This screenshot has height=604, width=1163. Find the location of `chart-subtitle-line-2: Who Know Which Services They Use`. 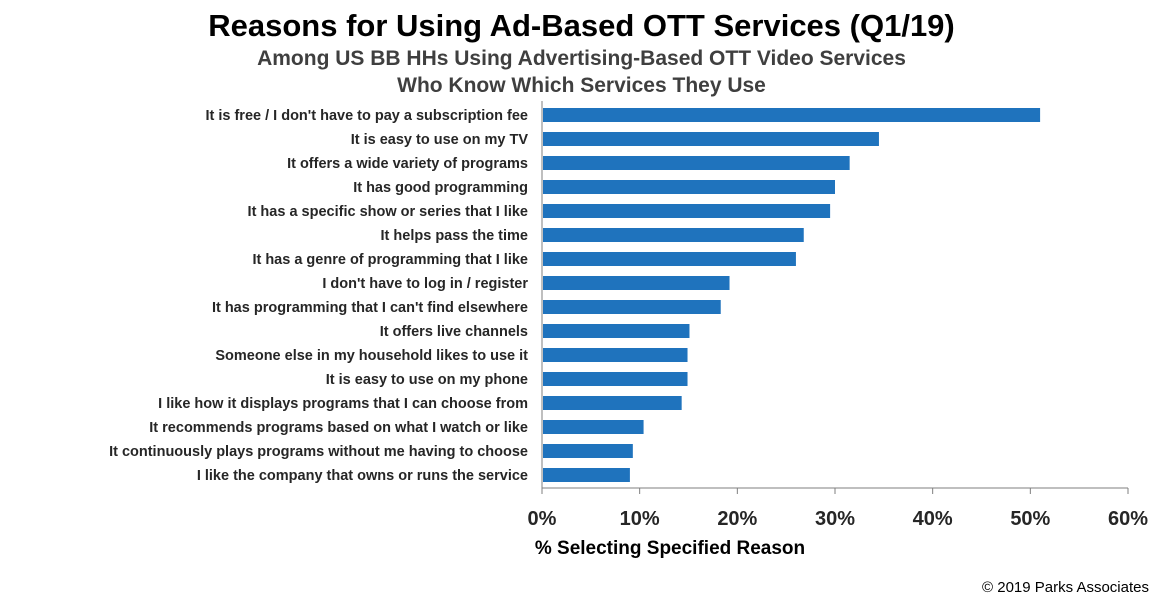

chart-subtitle-line-2: Who Know Which Services They Use is located at coordinates (581, 85).